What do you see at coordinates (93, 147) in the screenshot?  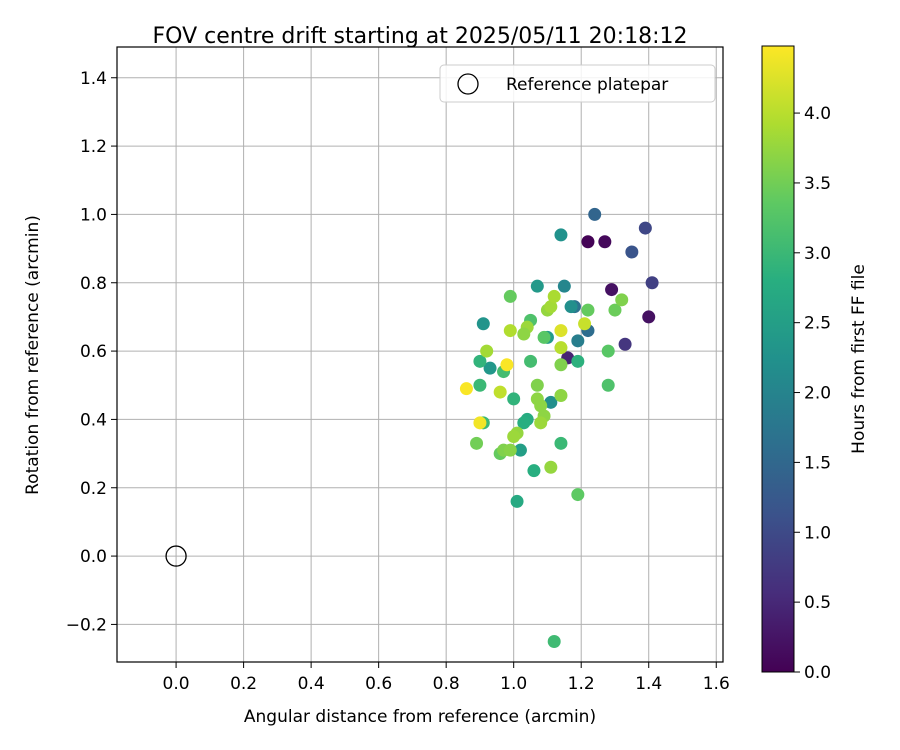 I see `y-tick-label: 1.2` at bounding box center [93, 147].